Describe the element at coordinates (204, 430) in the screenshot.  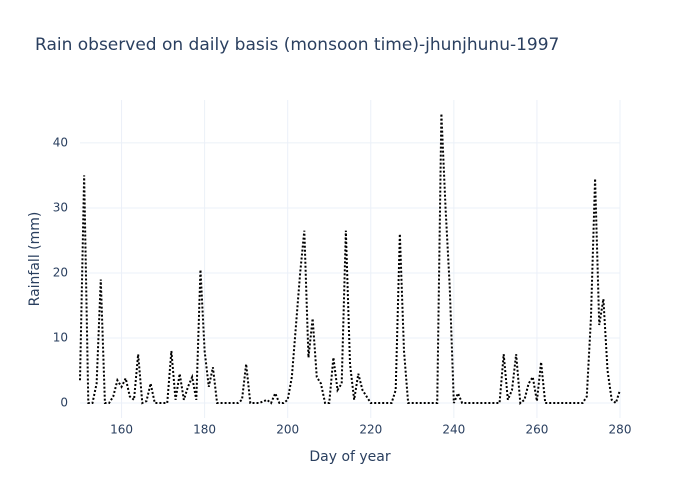
I see `x-tick-label: 180` at that location.